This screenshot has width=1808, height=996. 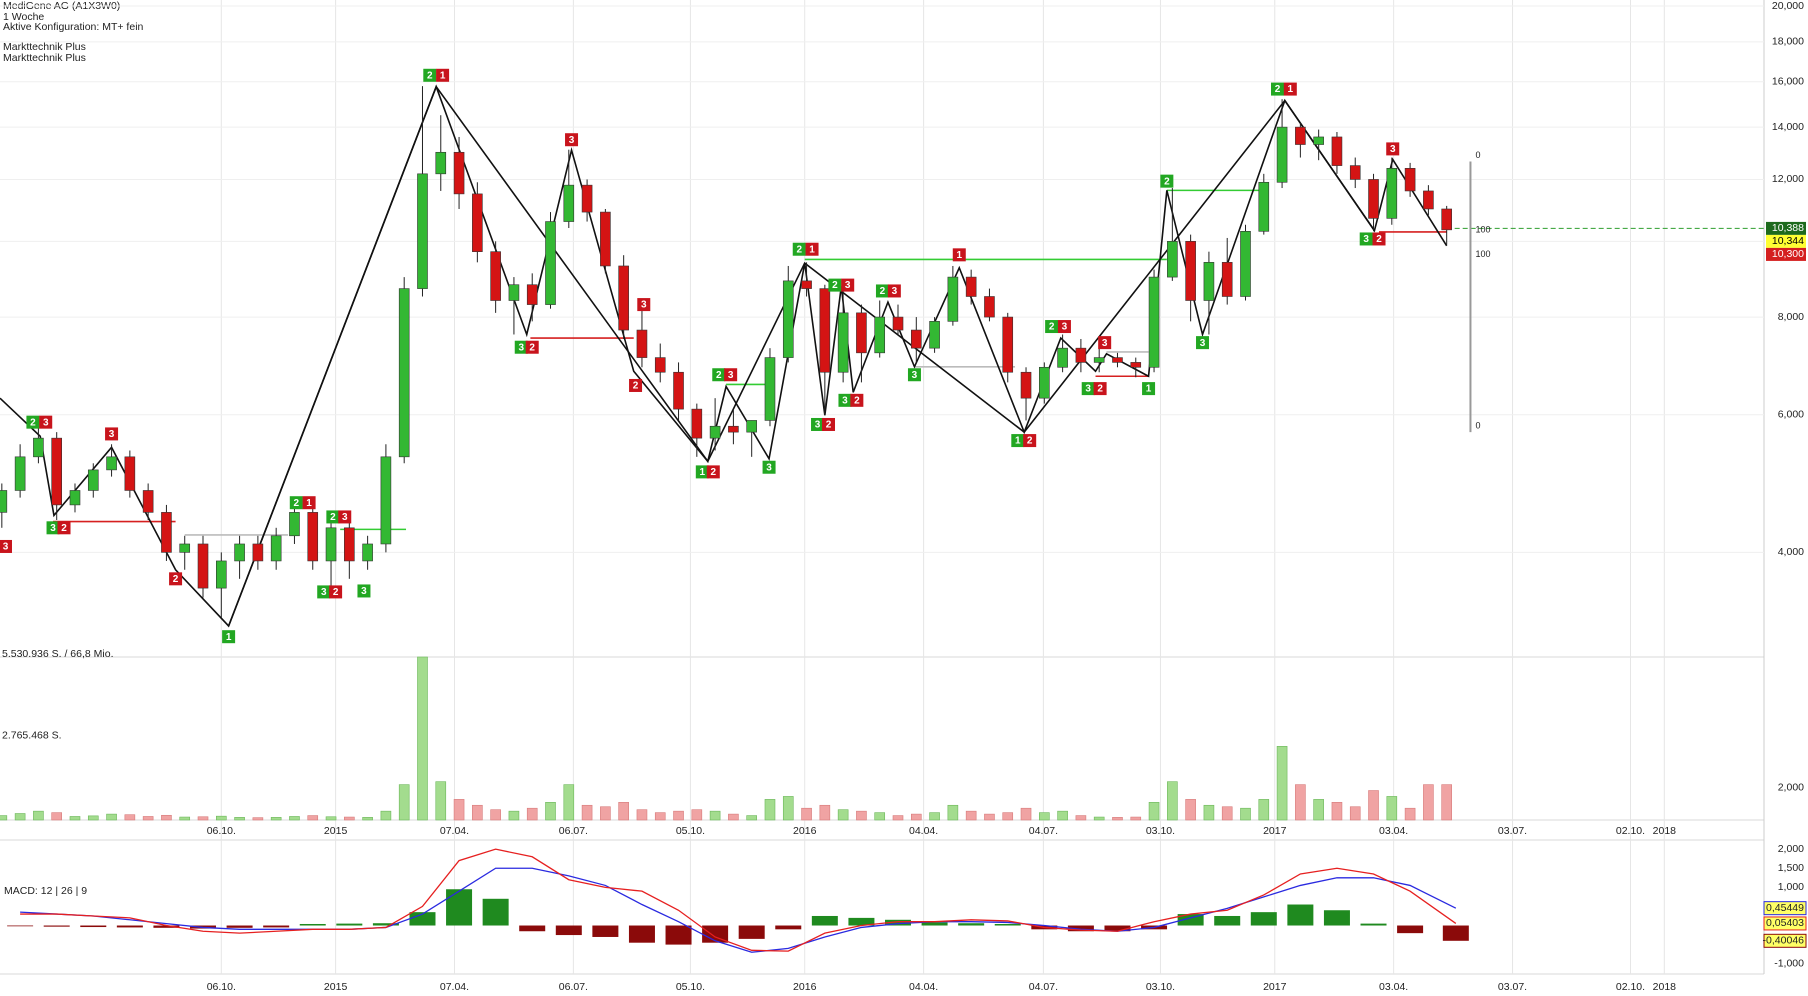 What do you see at coordinates (454, 831) in the screenshot?
I see `x-tick-label: 07.04.` at bounding box center [454, 831].